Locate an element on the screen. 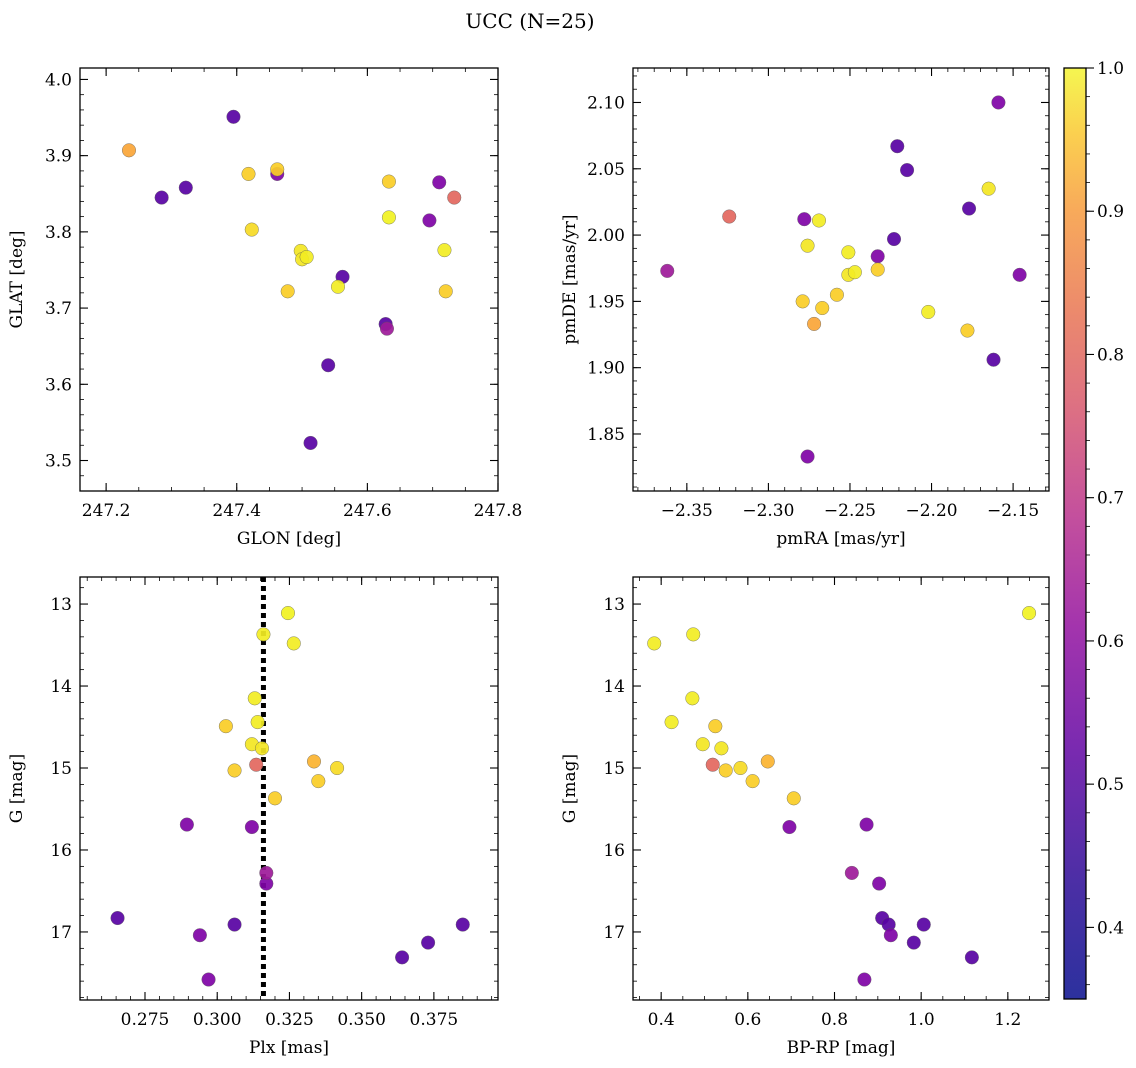  x-axis-label: BP-RP [mag] is located at coordinates (841, 1048).